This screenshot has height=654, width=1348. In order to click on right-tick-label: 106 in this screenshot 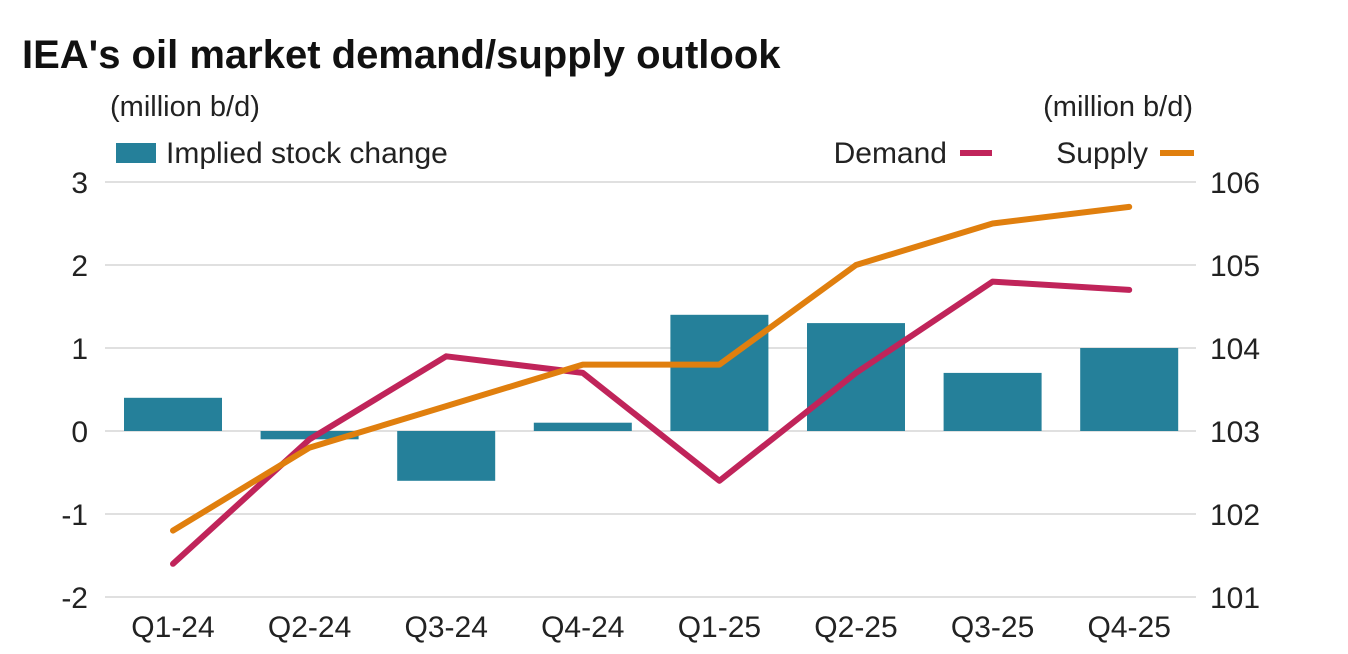, I will do `click(1235, 183)`.